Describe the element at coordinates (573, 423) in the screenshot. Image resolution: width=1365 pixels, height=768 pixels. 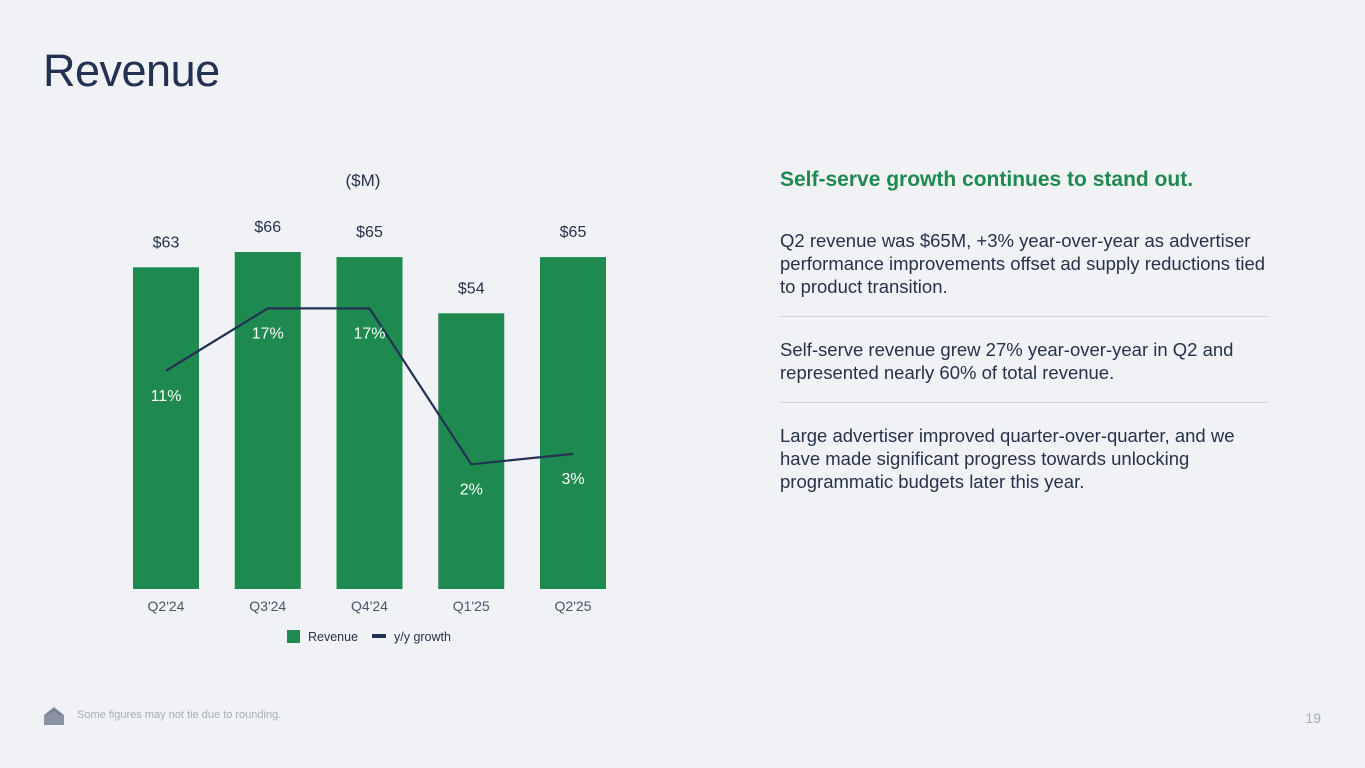
I see `revenue-bar-q225` at that location.